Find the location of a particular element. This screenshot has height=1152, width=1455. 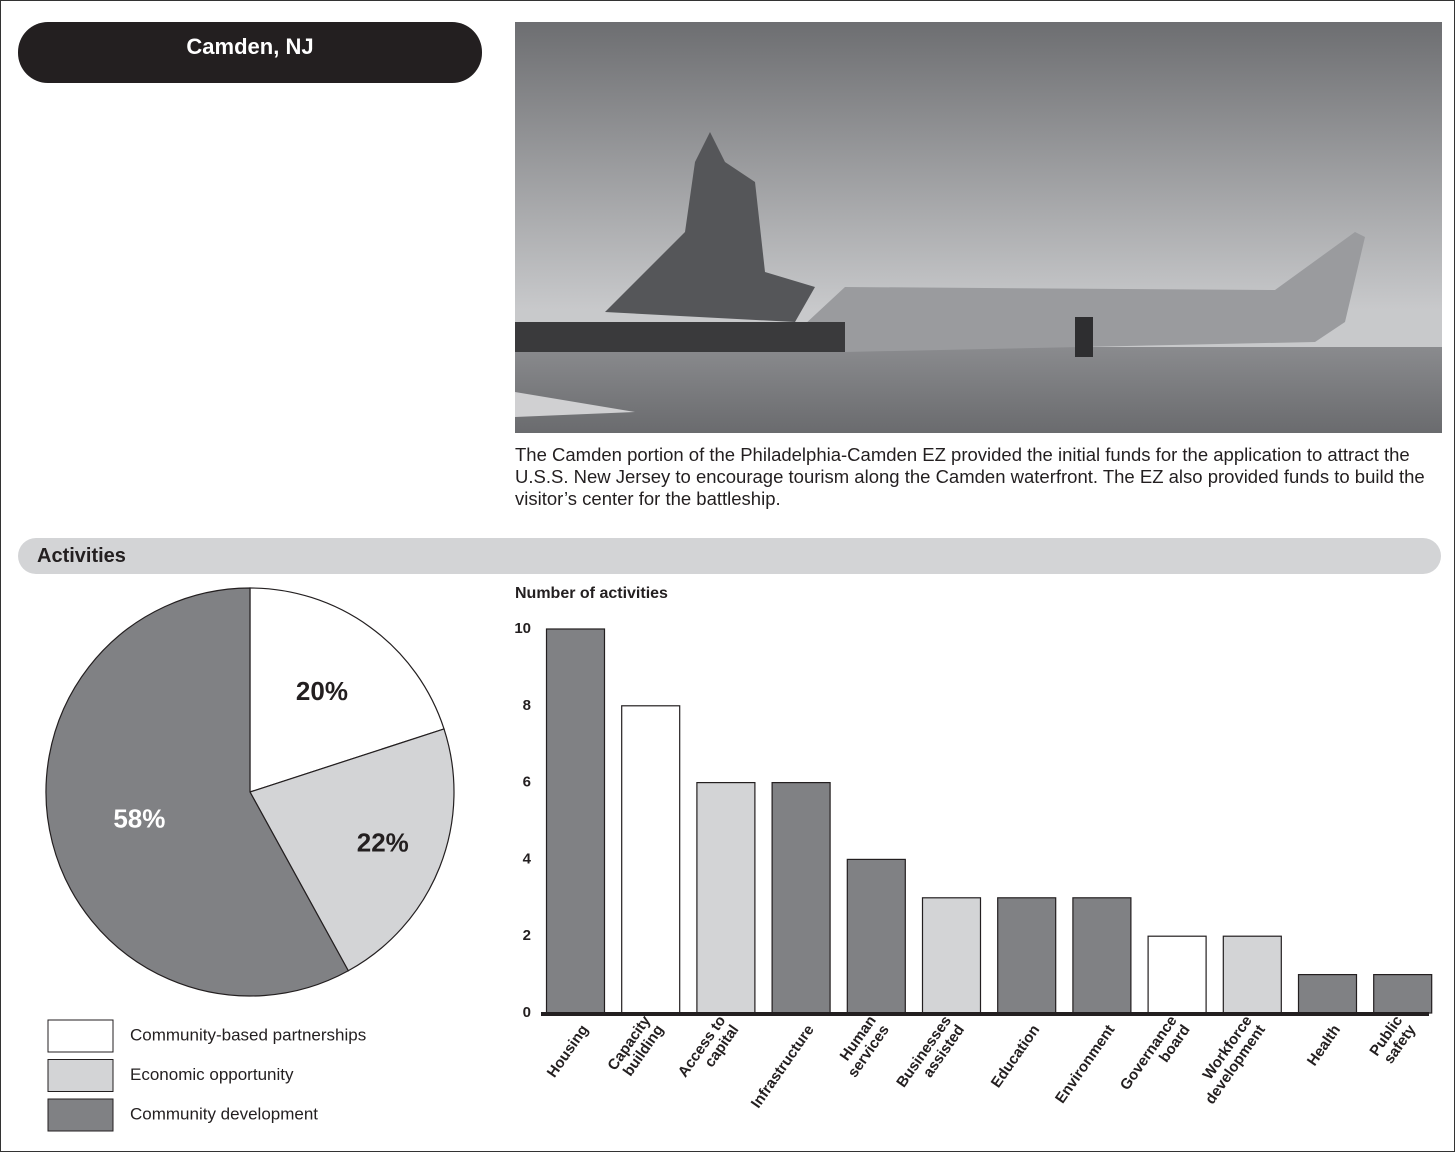

x-tick-label: Governanceboard is located at coordinates (1155, 1058).